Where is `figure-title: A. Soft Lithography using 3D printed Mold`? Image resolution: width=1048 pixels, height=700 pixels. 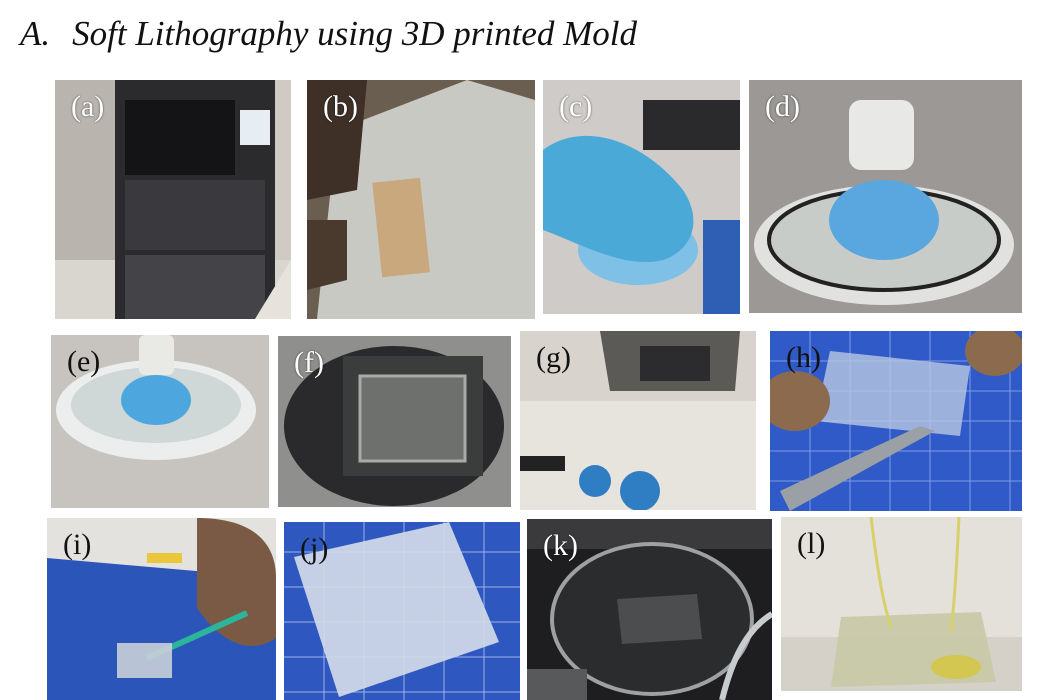
figure-title: A. Soft Lithography using 3D printed Mold is located at coordinates (328, 34).